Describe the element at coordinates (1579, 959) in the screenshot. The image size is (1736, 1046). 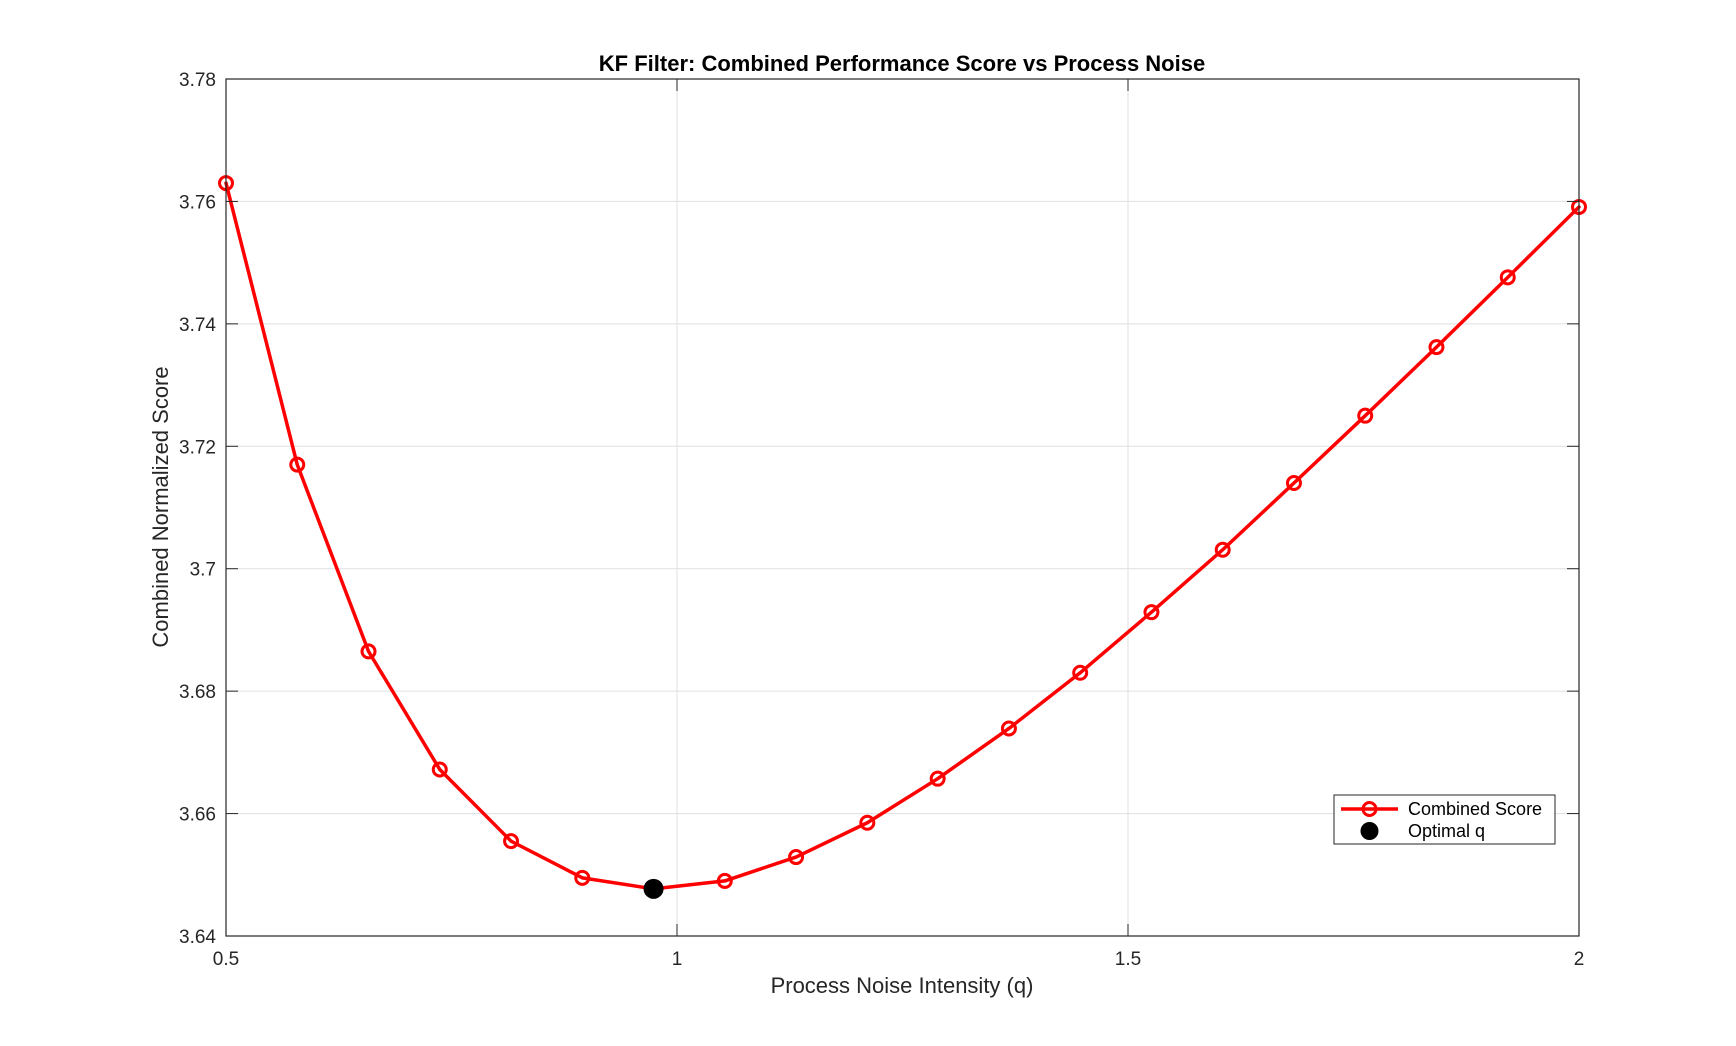
I see `x-tick-label: 2` at that location.